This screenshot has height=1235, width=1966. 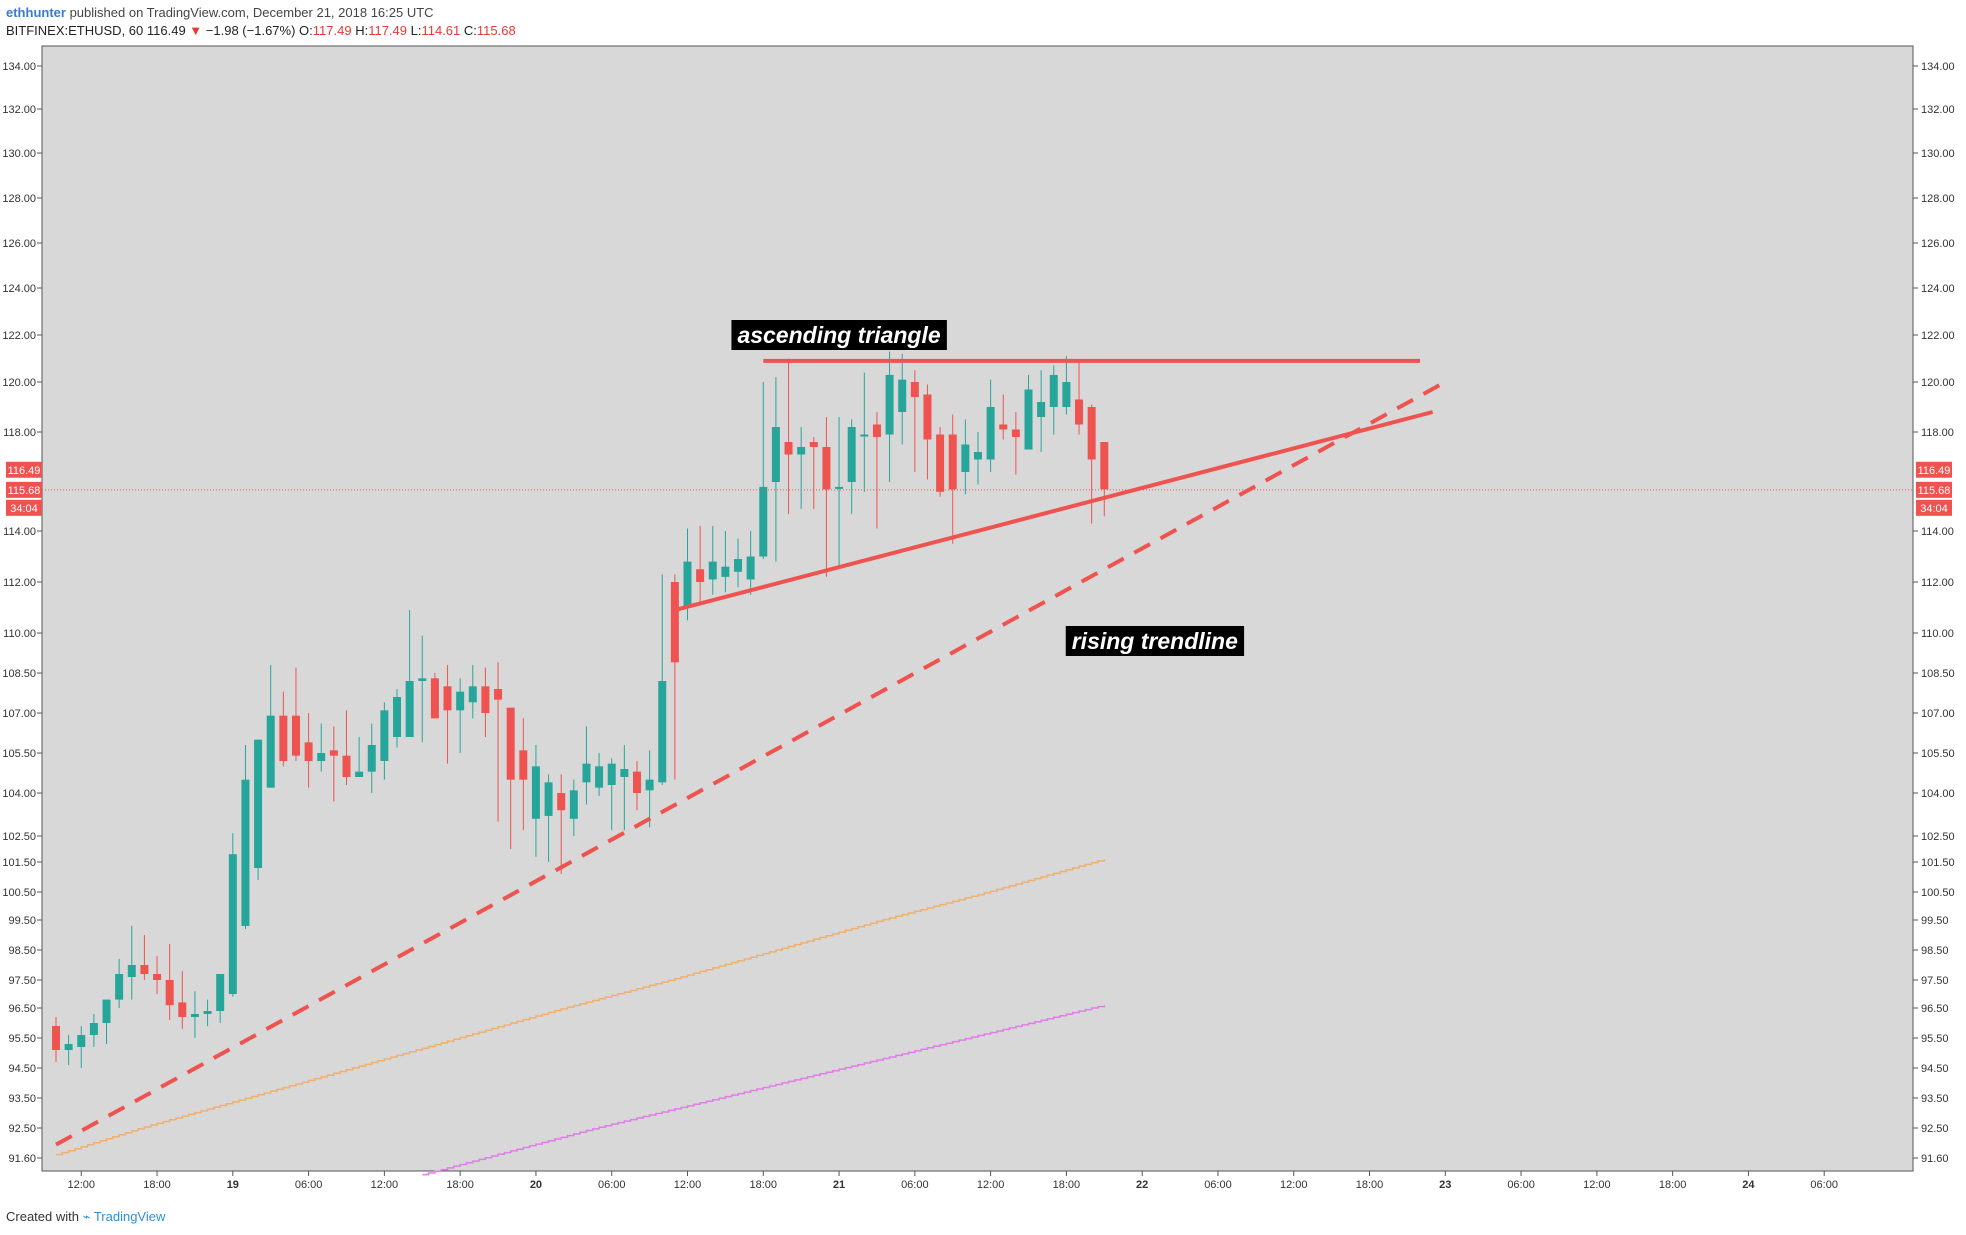 What do you see at coordinates (309, 1185) in the screenshot?
I see `time-label: 06:00` at bounding box center [309, 1185].